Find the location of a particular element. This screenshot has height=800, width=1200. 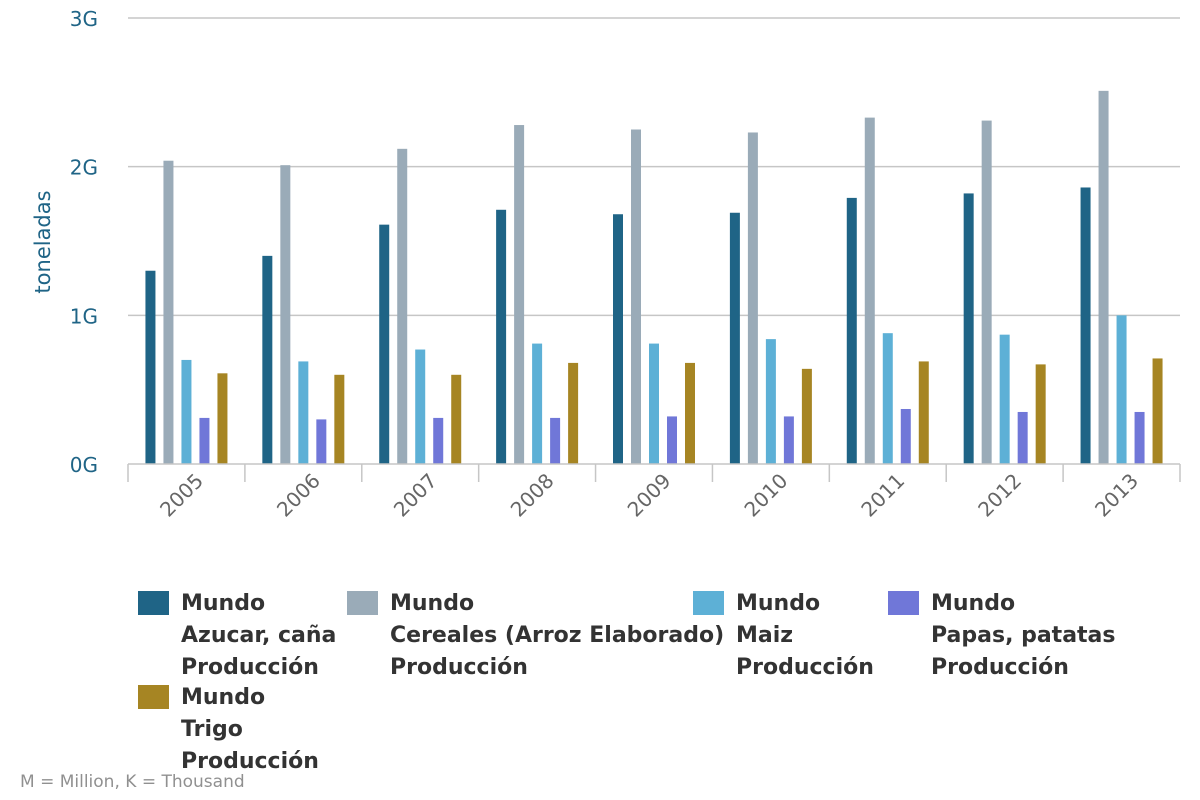

legend-label: Mundo Trigo Producción is located at coordinates (250, 729).